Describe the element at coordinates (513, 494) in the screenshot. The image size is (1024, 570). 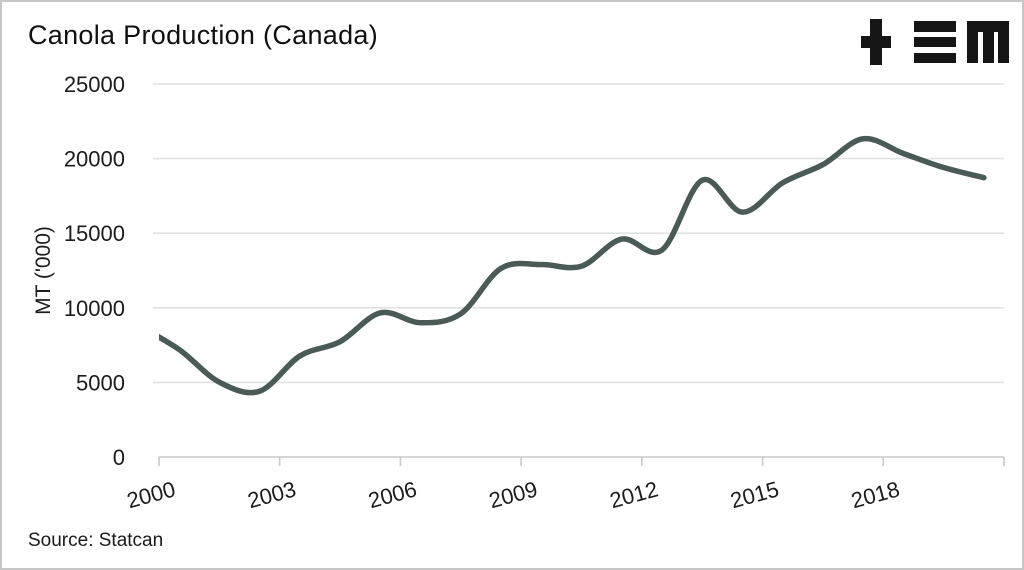
I see `x-tick-label: 2009` at that location.